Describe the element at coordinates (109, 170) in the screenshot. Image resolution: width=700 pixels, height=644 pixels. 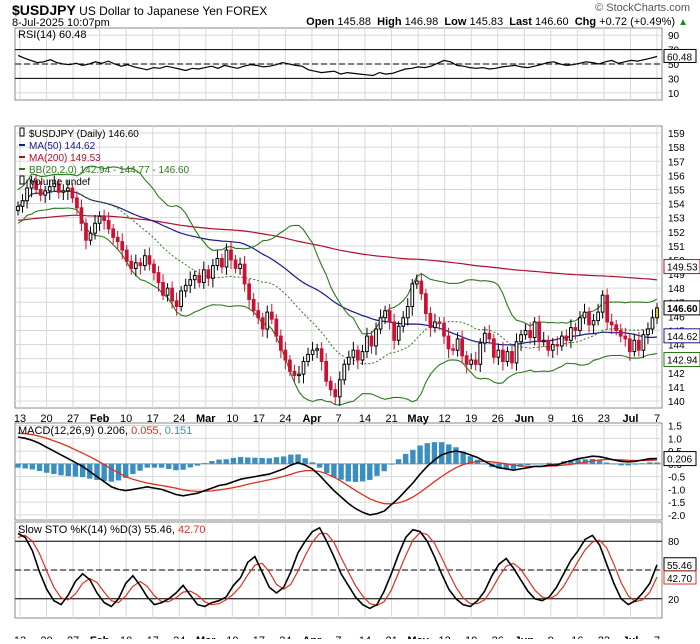
I see `legend-entry: BB(20,2.0) 142.94 - 144.77 - 146.60` at that location.